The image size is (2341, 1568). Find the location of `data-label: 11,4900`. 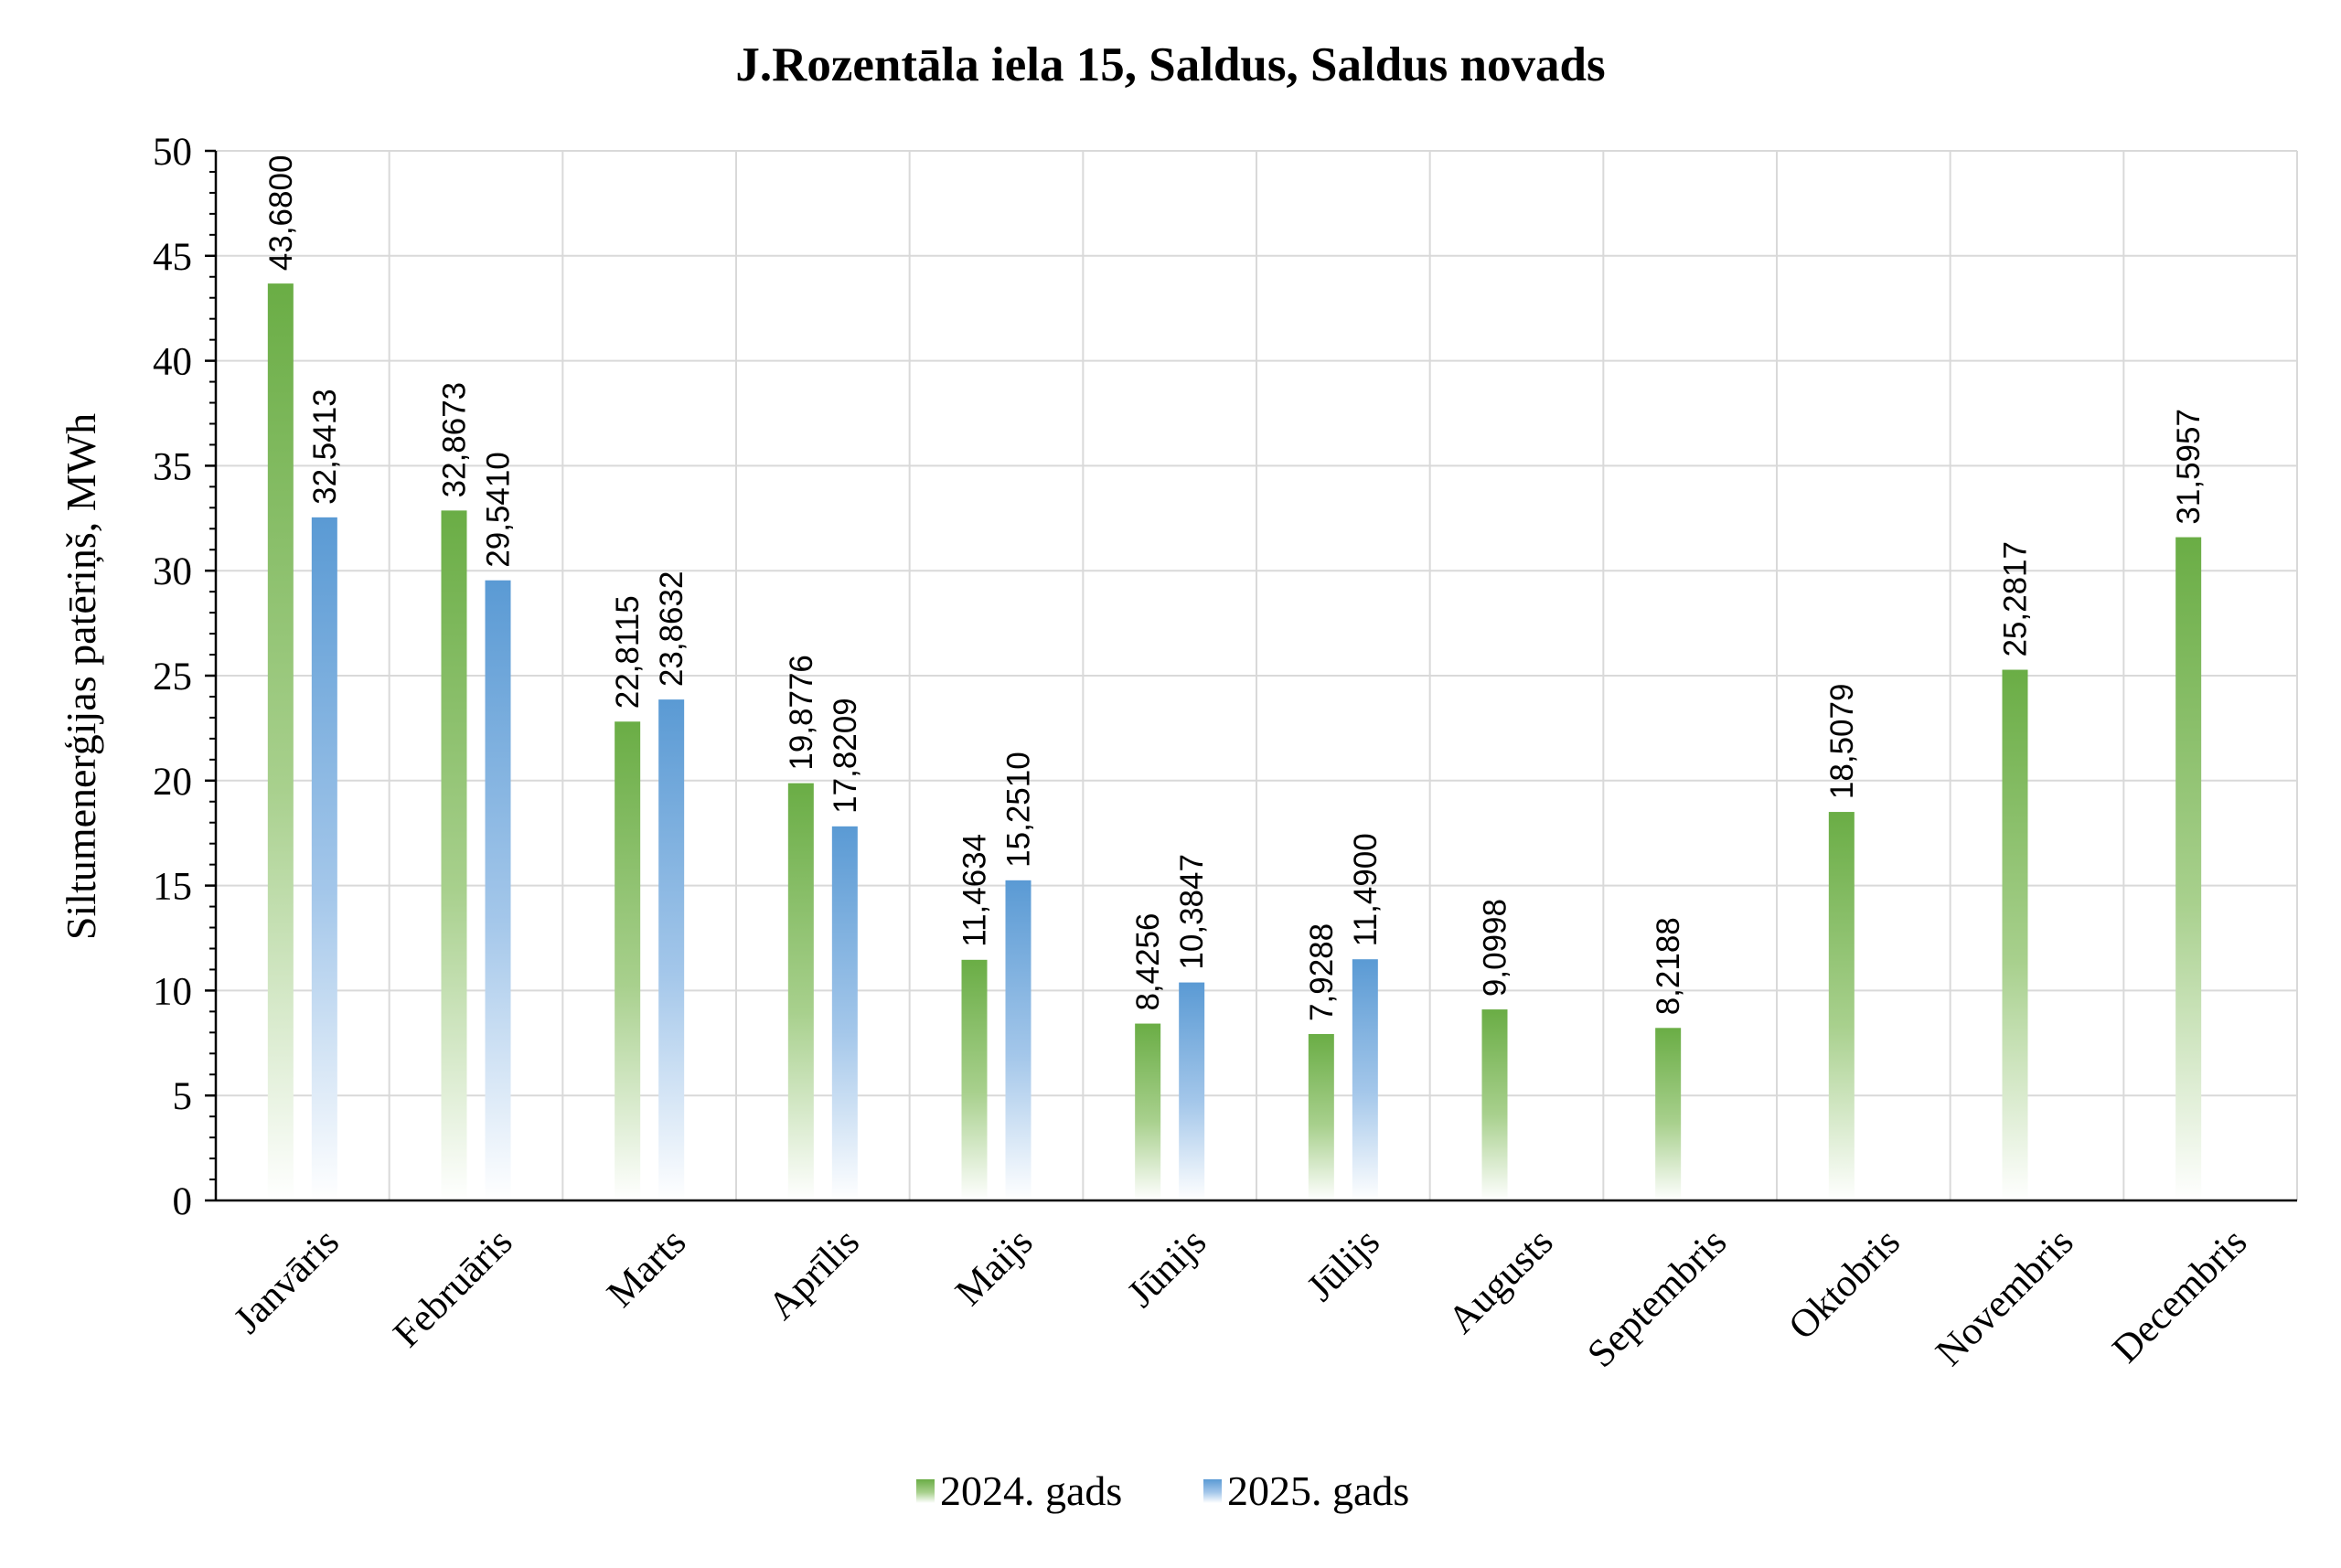

data-label: 11,4900 is located at coordinates (1366, 889).